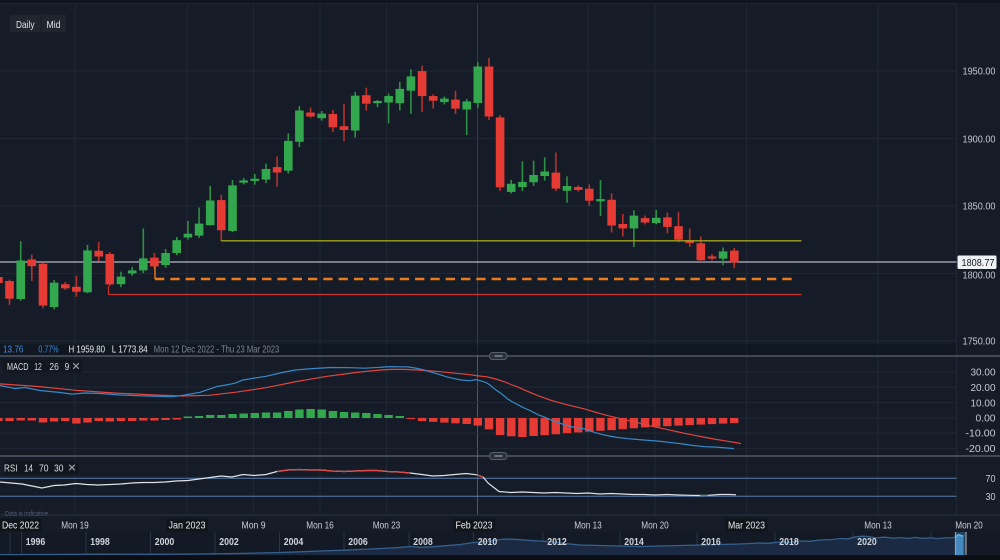  What do you see at coordinates (54, 25) in the screenshot?
I see `svg-text: Mid` at bounding box center [54, 25].